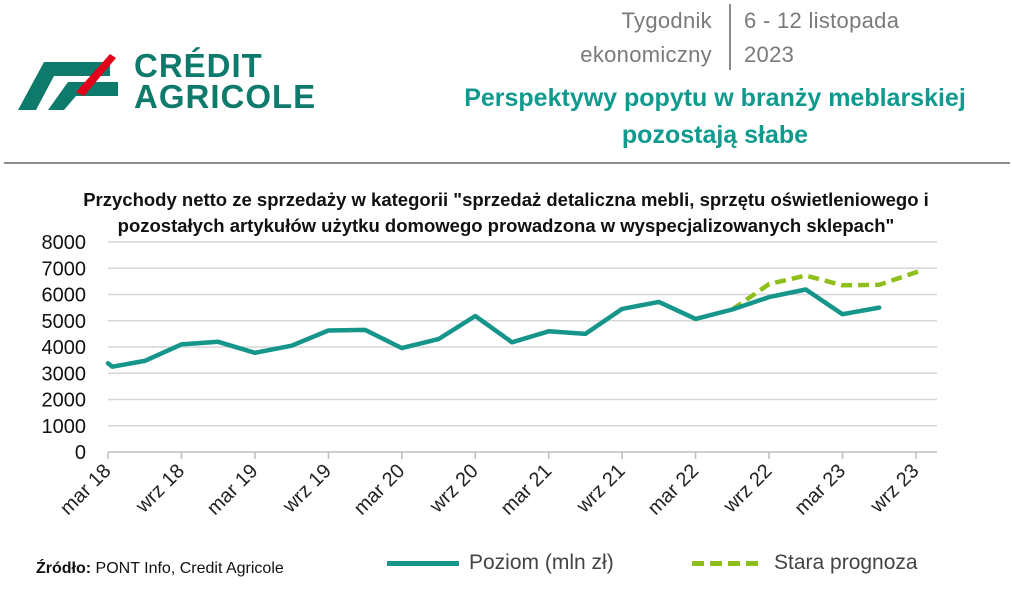  I want to click on publication-date-line-2: 2023, so click(769, 54).